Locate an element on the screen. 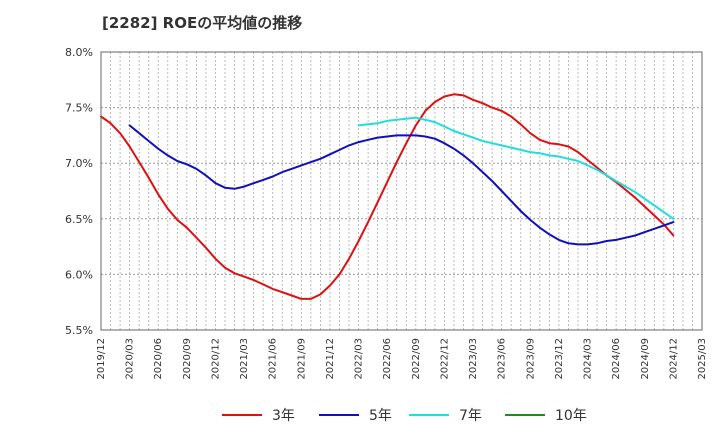 The height and width of the screenshot is (440, 720). legend-label: 5年 is located at coordinates (380, 416).